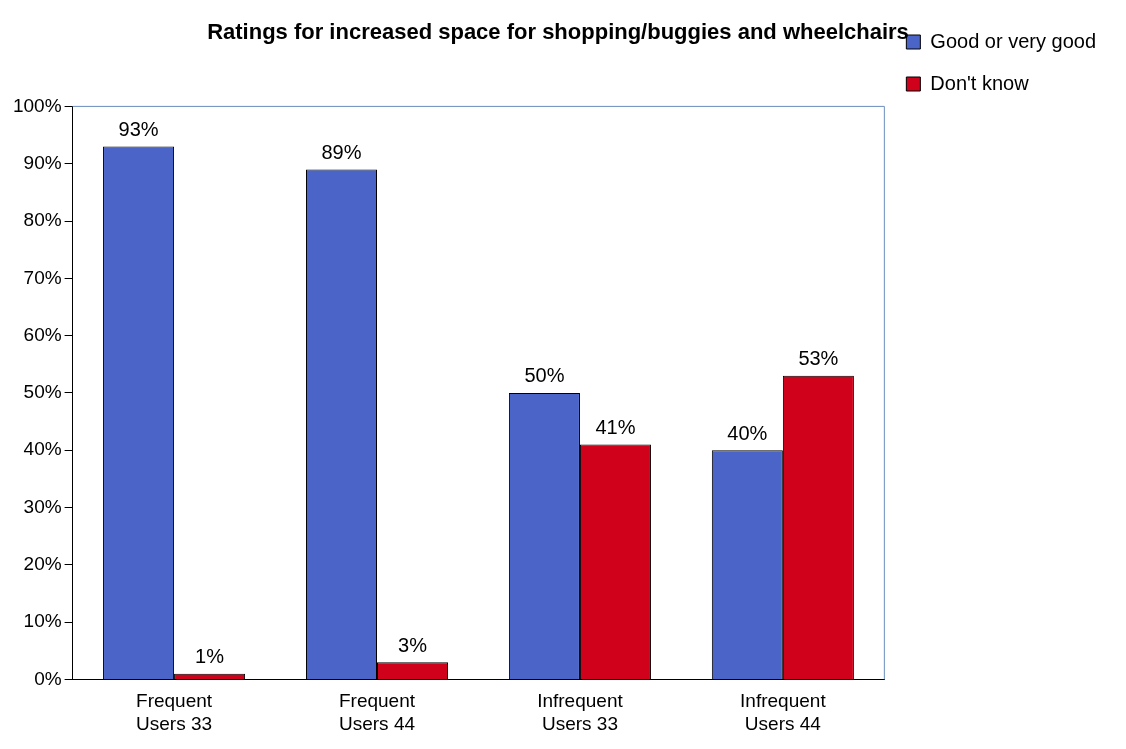  What do you see at coordinates (37, 105) in the screenshot?
I see `y-tick-label: 100%` at bounding box center [37, 105].